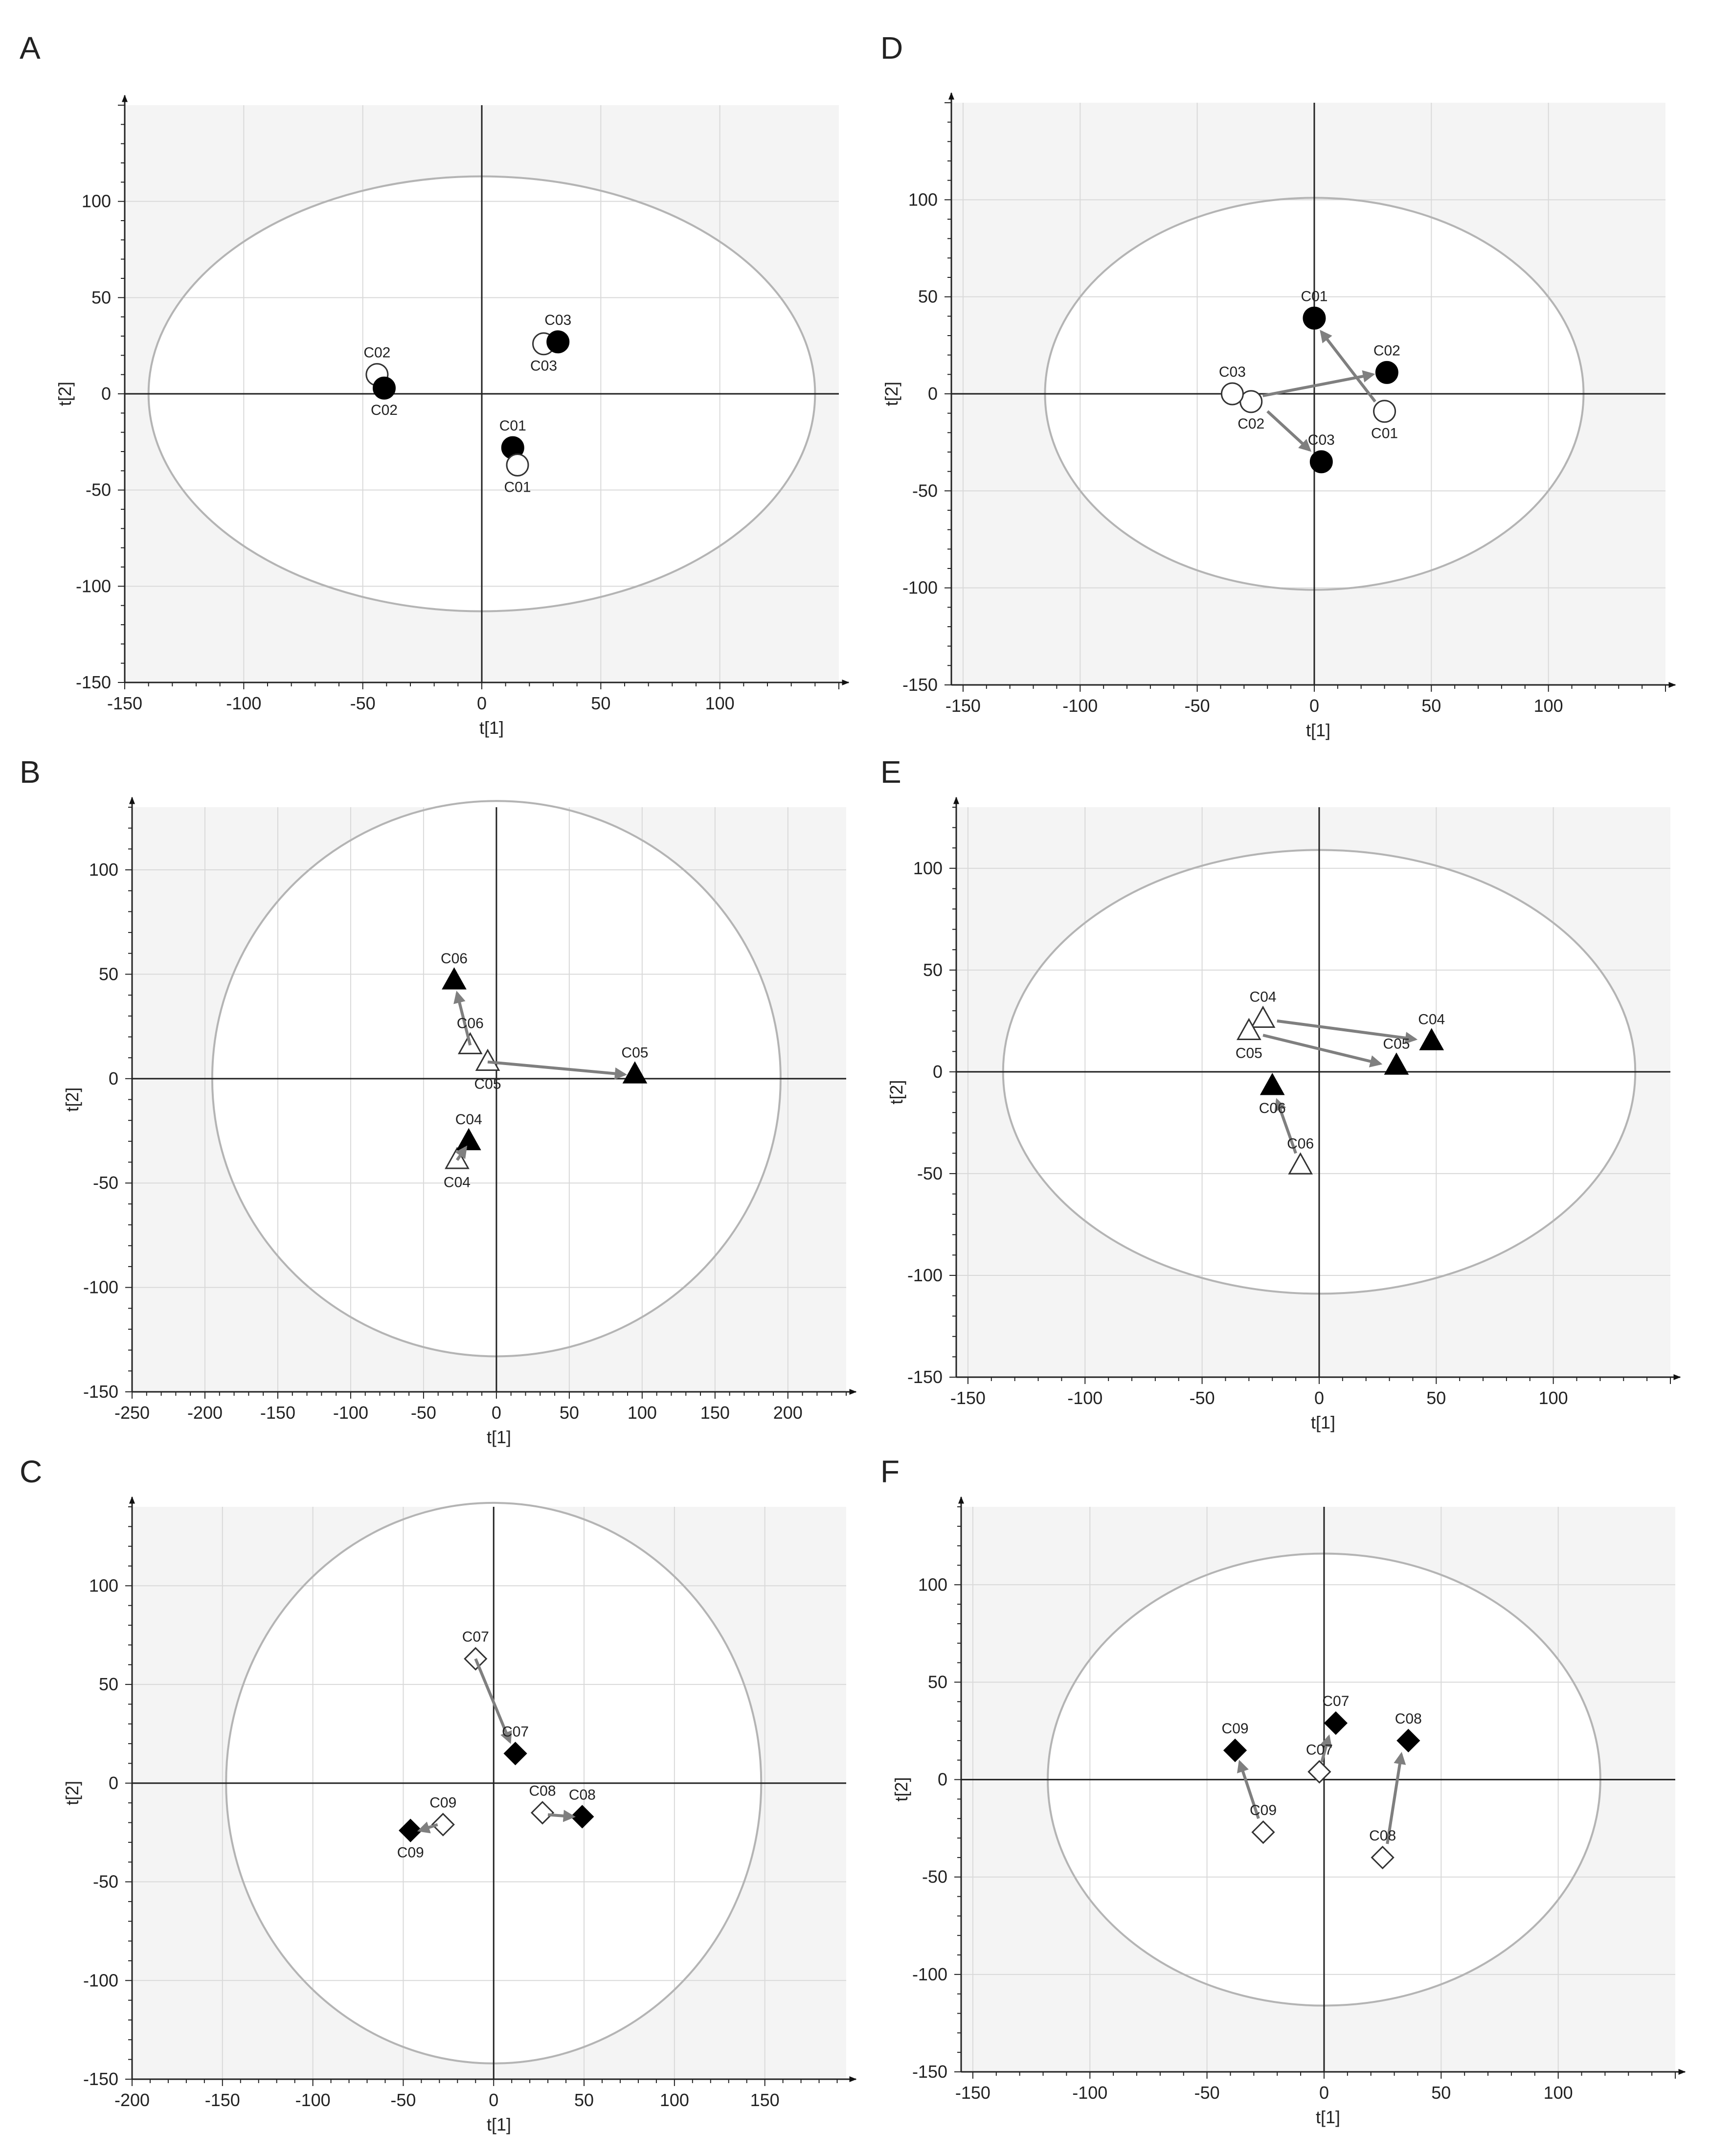  What do you see at coordinates (30, 772) in the screenshot?
I see `panel-letter: B` at bounding box center [30, 772].